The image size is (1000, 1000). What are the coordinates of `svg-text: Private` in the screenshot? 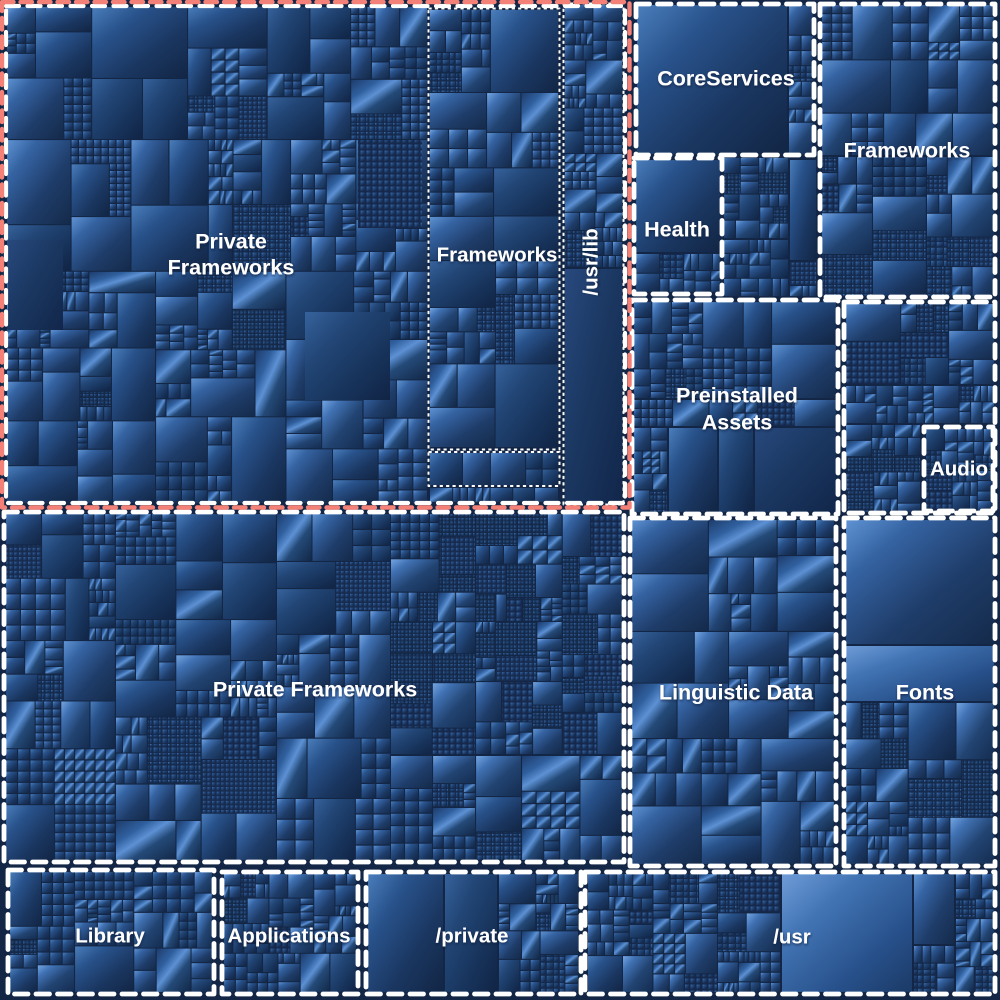 It's located at (231, 242).